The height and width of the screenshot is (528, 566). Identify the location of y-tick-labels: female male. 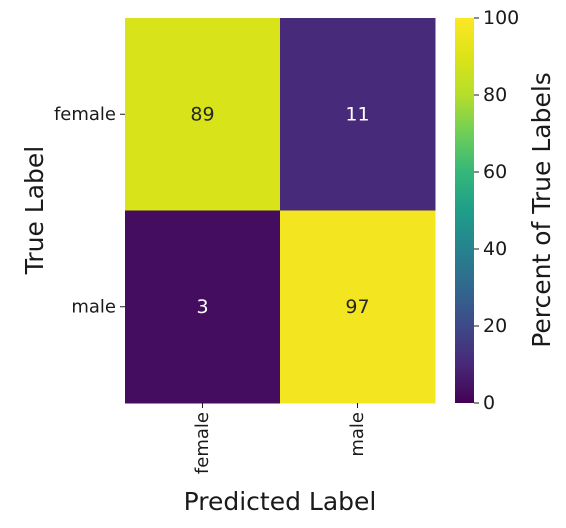
(89, 210).